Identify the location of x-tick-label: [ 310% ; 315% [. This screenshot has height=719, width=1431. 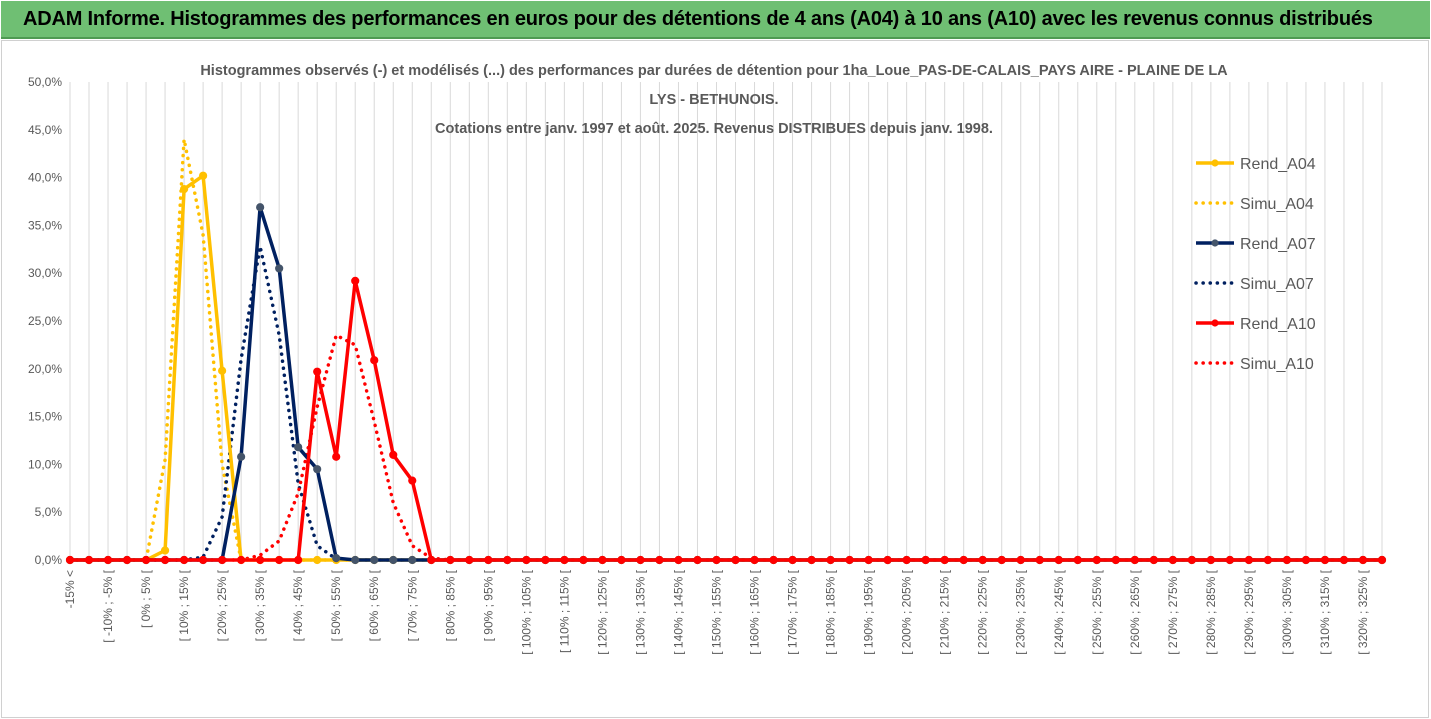
(1325, 611).